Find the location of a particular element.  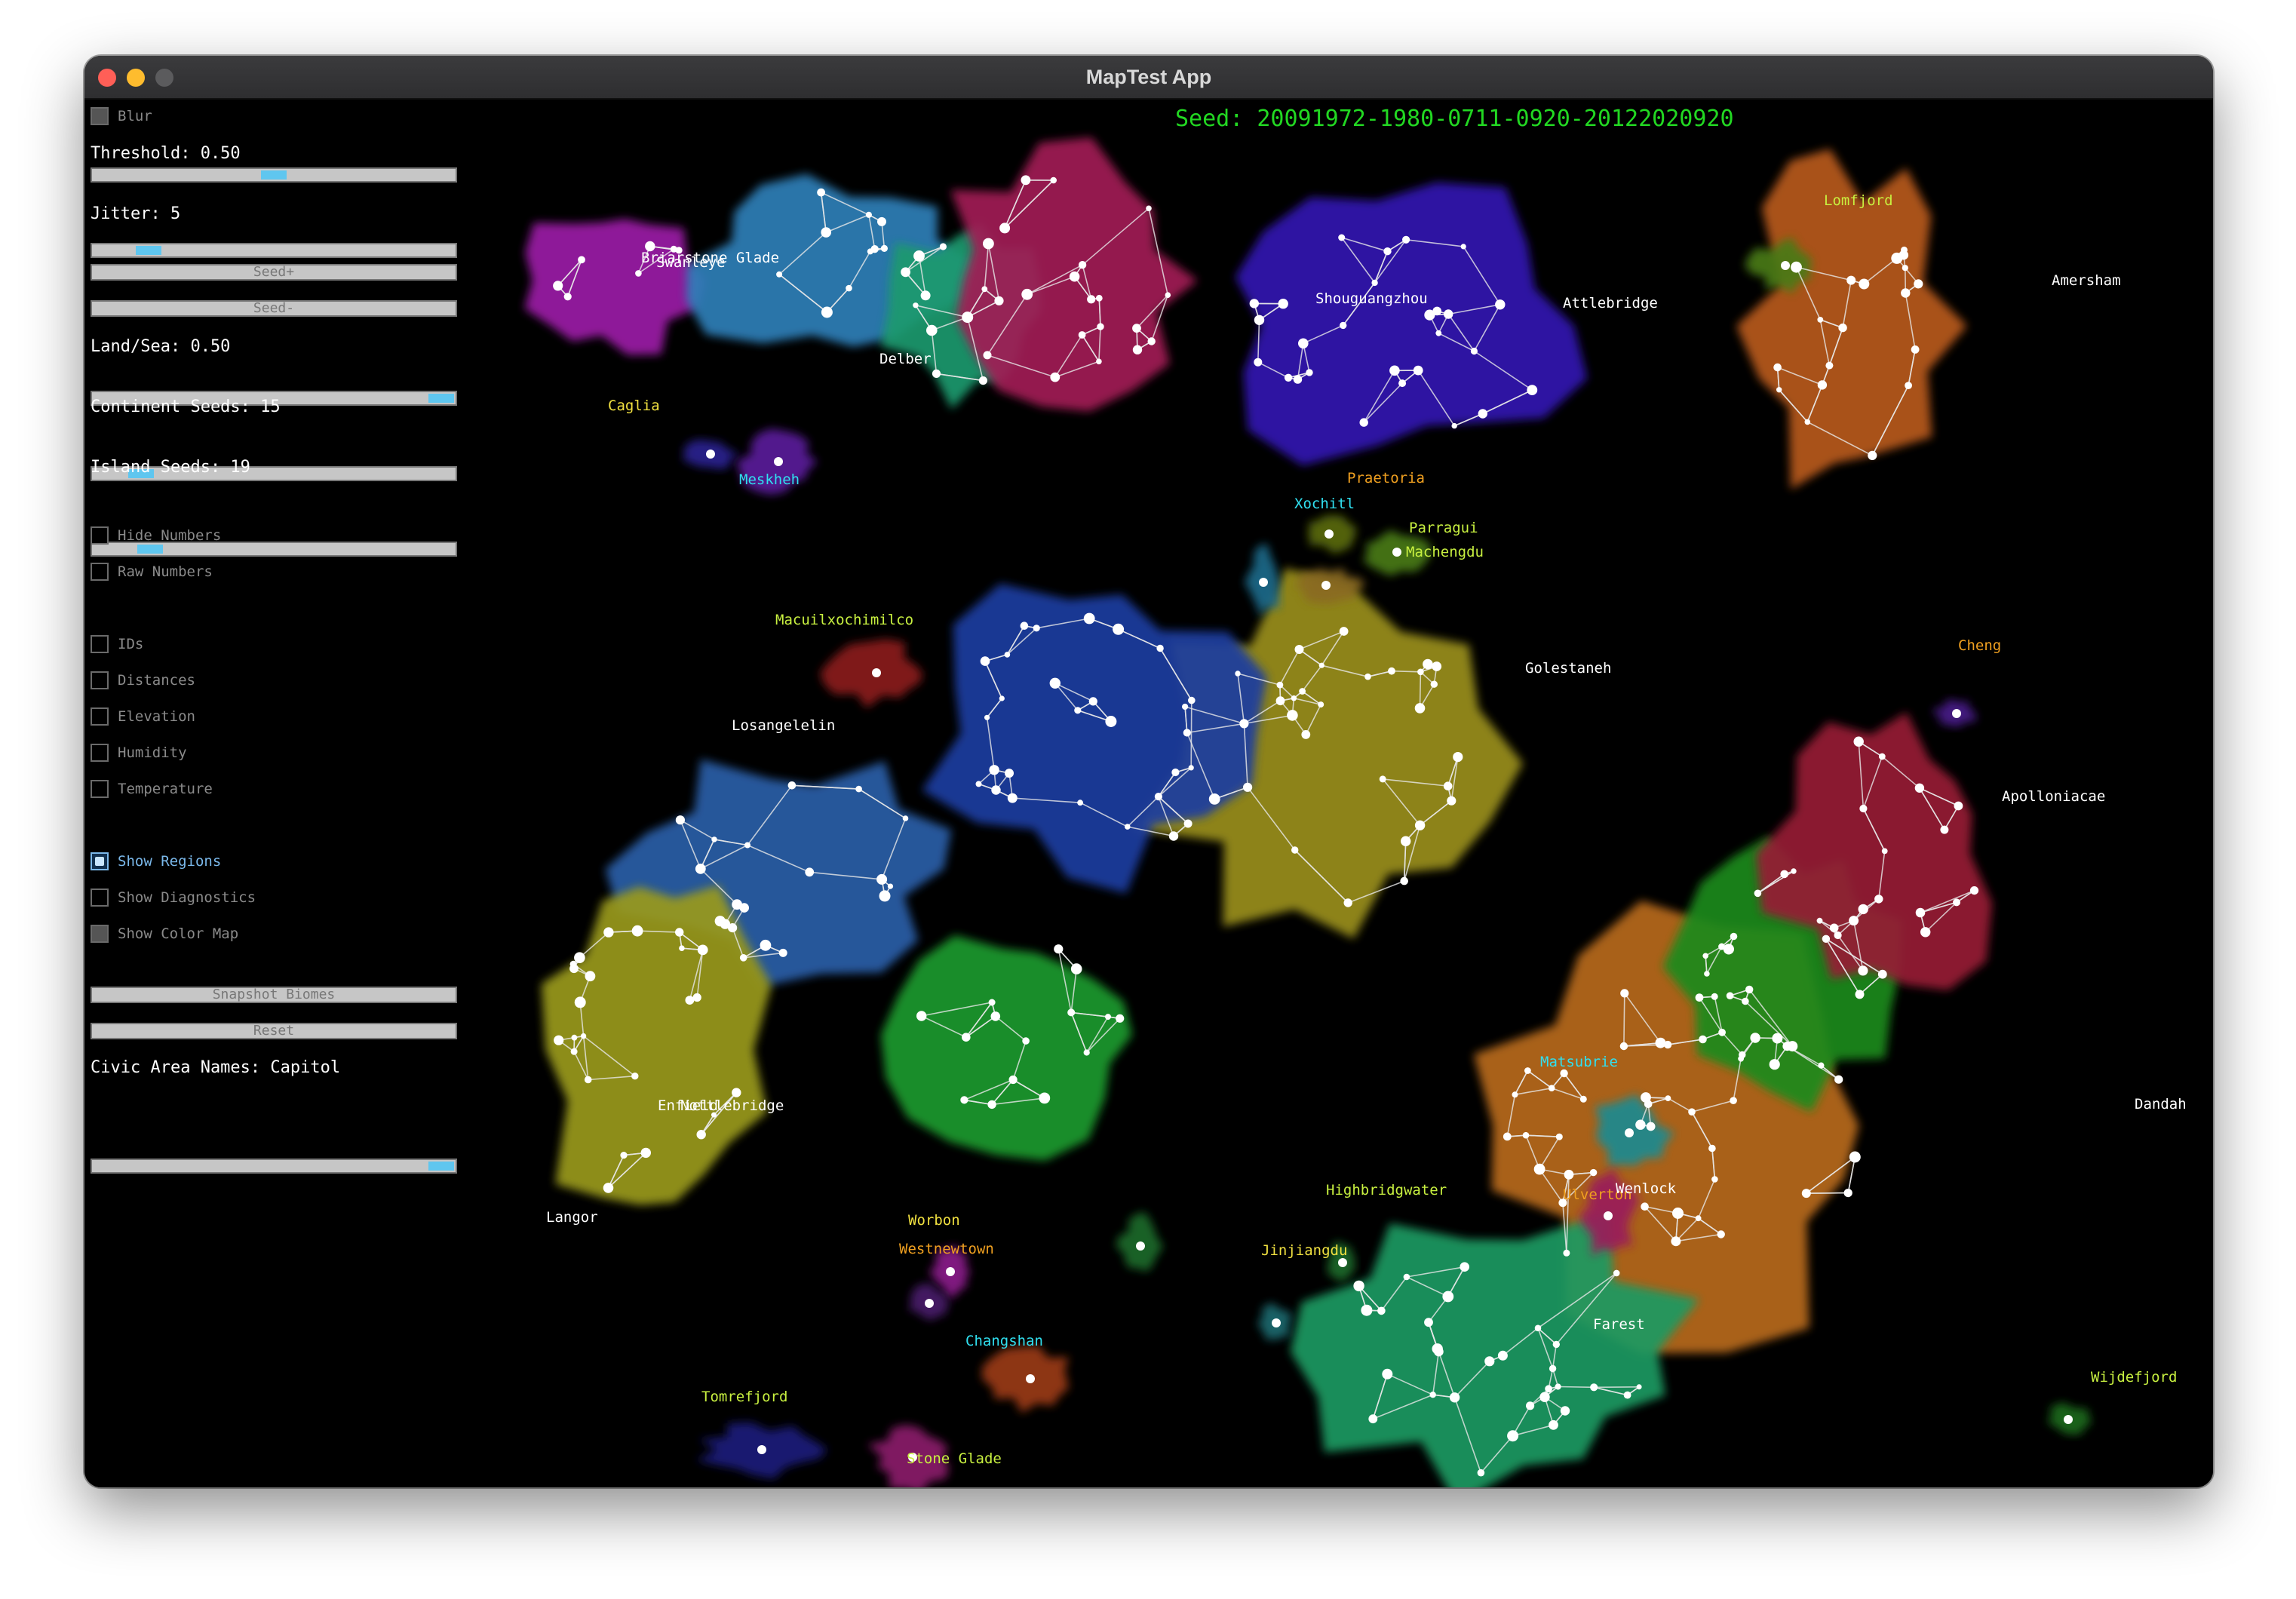

hide-numbers-checkbox is located at coordinates (100, 535).